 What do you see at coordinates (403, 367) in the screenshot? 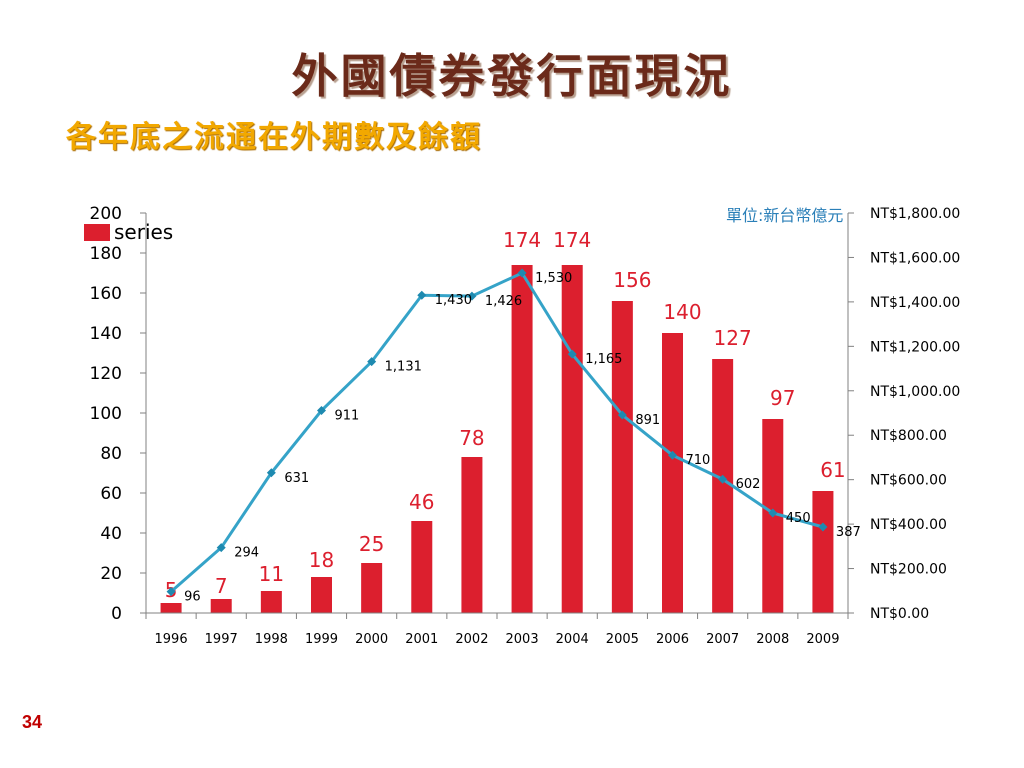
I see `line-data-label: 1,131` at bounding box center [403, 367].